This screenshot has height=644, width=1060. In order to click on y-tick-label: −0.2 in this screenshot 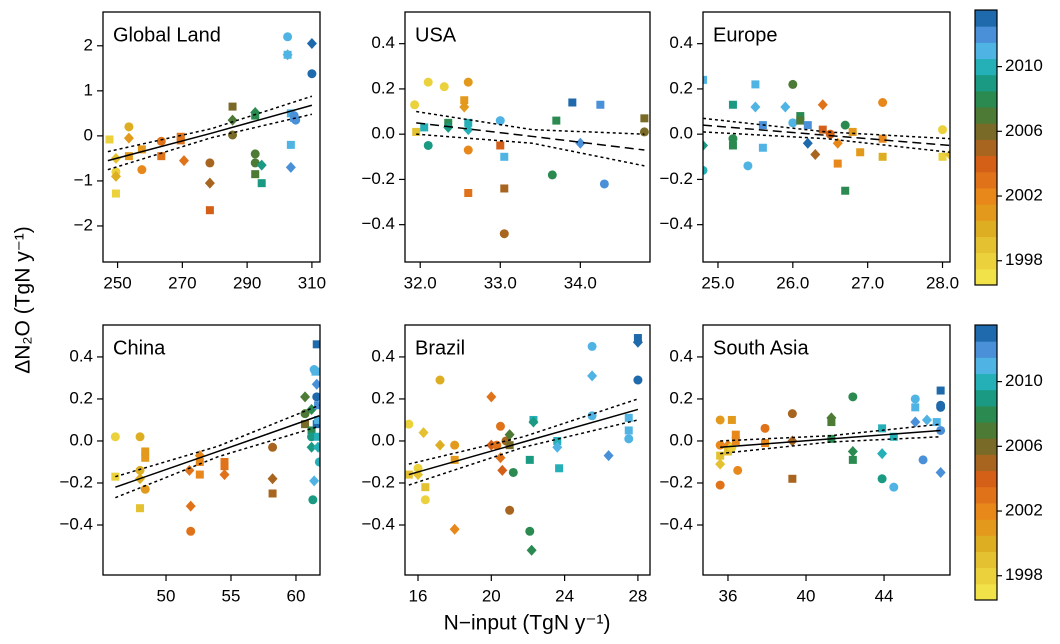, I will do `click(76, 481)`.